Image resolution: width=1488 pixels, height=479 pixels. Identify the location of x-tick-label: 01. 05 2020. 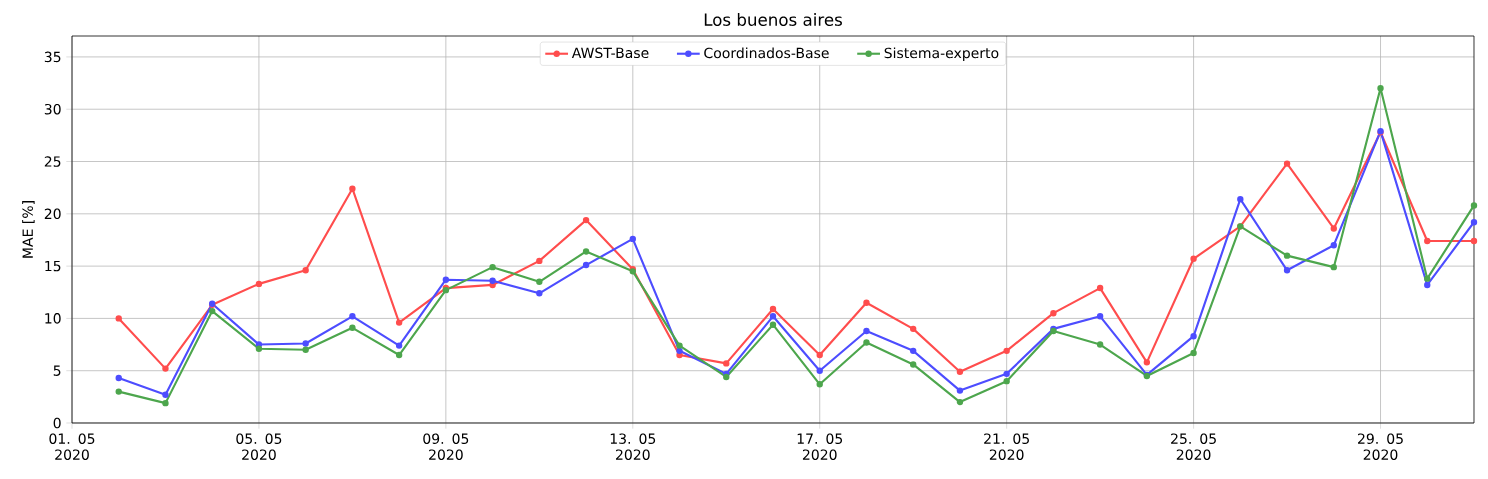
(72, 446).